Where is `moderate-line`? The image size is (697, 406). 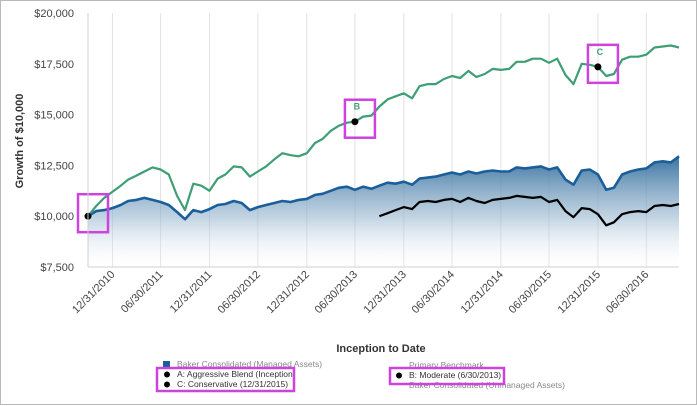 moderate-line is located at coordinates (529, 210).